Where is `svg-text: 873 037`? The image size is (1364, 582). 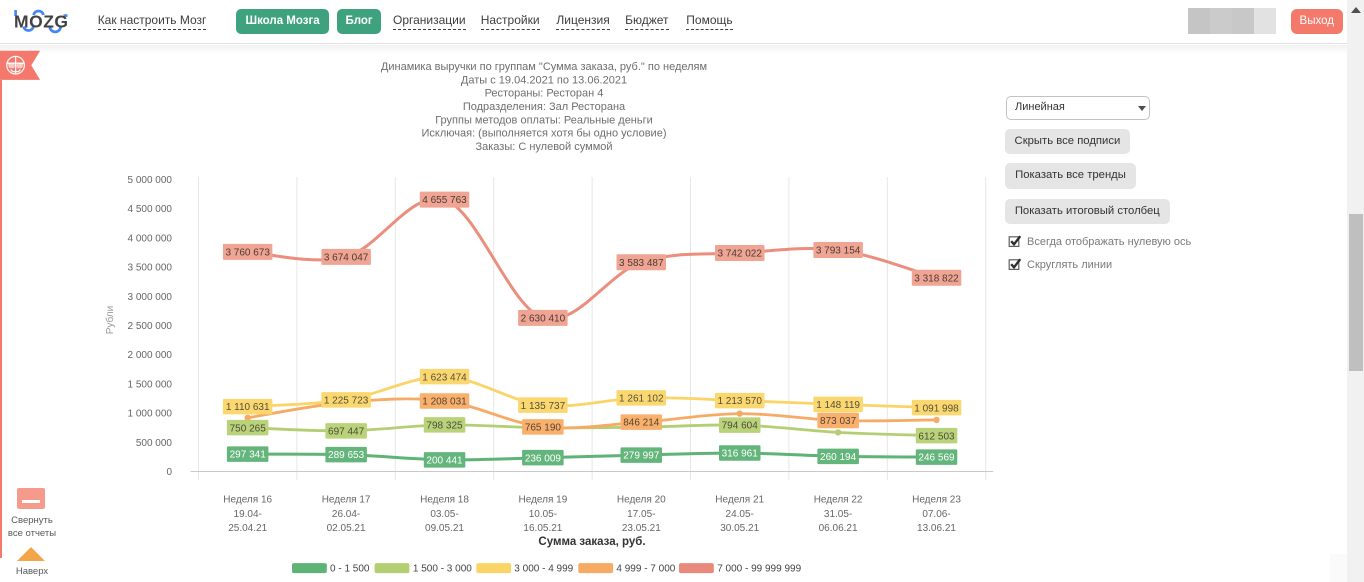
svg-text: 873 037 is located at coordinates (838, 421).